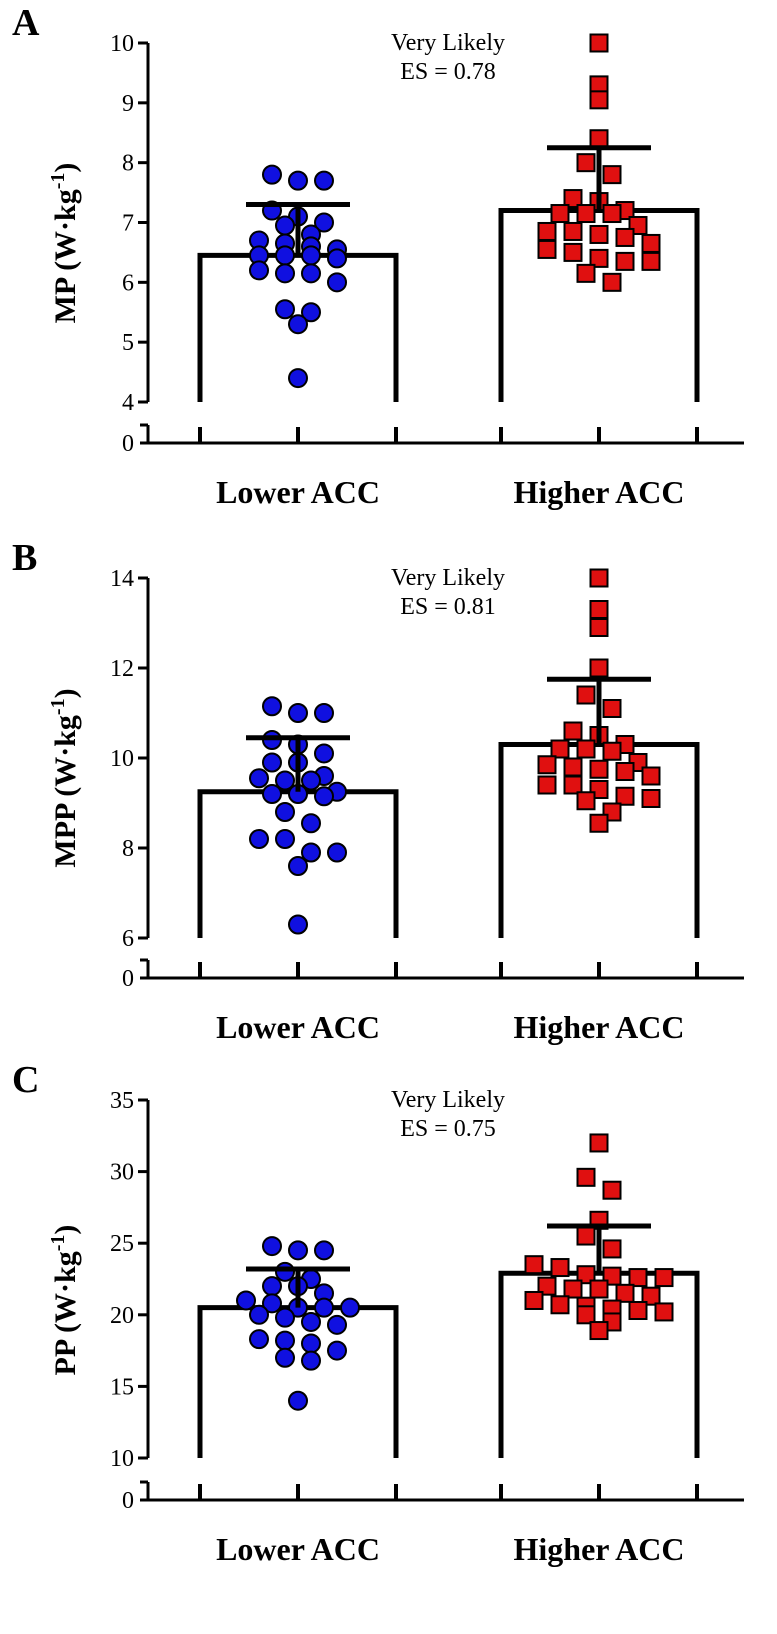  What do you see at coordinates (122, 1316) in the screenshot?
I see `y-tick-label: 20` at bounding box center [122, 1316].